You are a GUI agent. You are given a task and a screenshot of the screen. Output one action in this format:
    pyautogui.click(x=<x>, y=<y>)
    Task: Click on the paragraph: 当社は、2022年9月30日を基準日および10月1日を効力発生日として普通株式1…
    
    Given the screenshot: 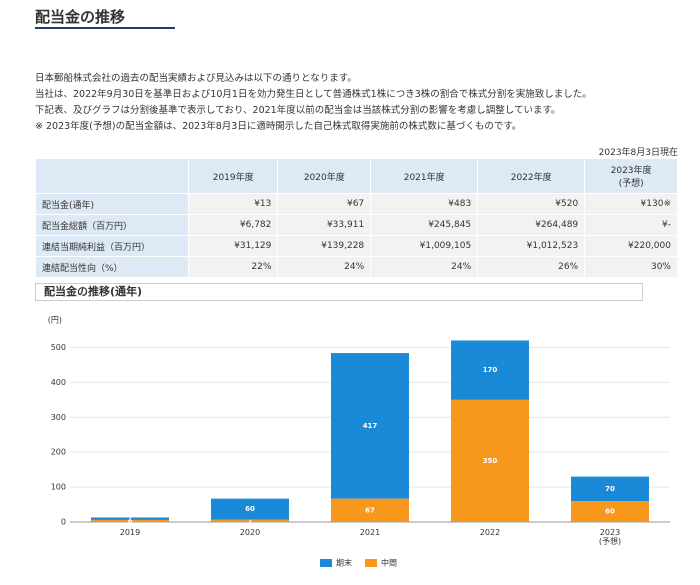 What is the action you would take?
    pyautogui.click(x=313, y=94)
    